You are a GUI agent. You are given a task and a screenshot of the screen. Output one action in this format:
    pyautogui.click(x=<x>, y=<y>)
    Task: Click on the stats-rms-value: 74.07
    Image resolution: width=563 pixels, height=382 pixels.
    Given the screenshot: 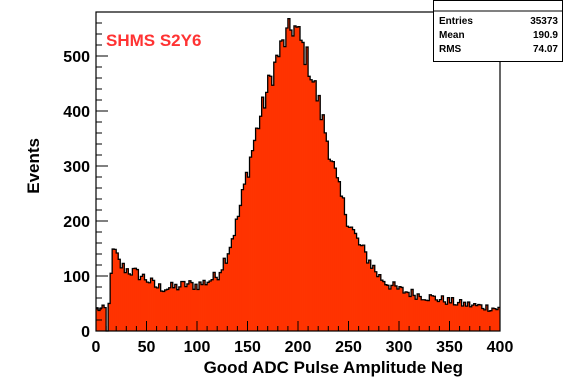 What is the action you would take?
    pyautogui.click(x=545, y=49)
    